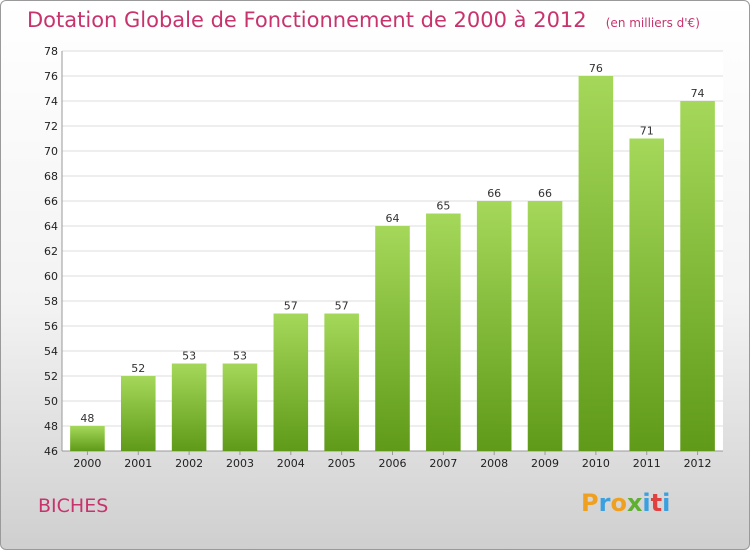  Describe the element at coordinates (51, 326) in the screenshot. I see `y-tick-label: 56` at that location.